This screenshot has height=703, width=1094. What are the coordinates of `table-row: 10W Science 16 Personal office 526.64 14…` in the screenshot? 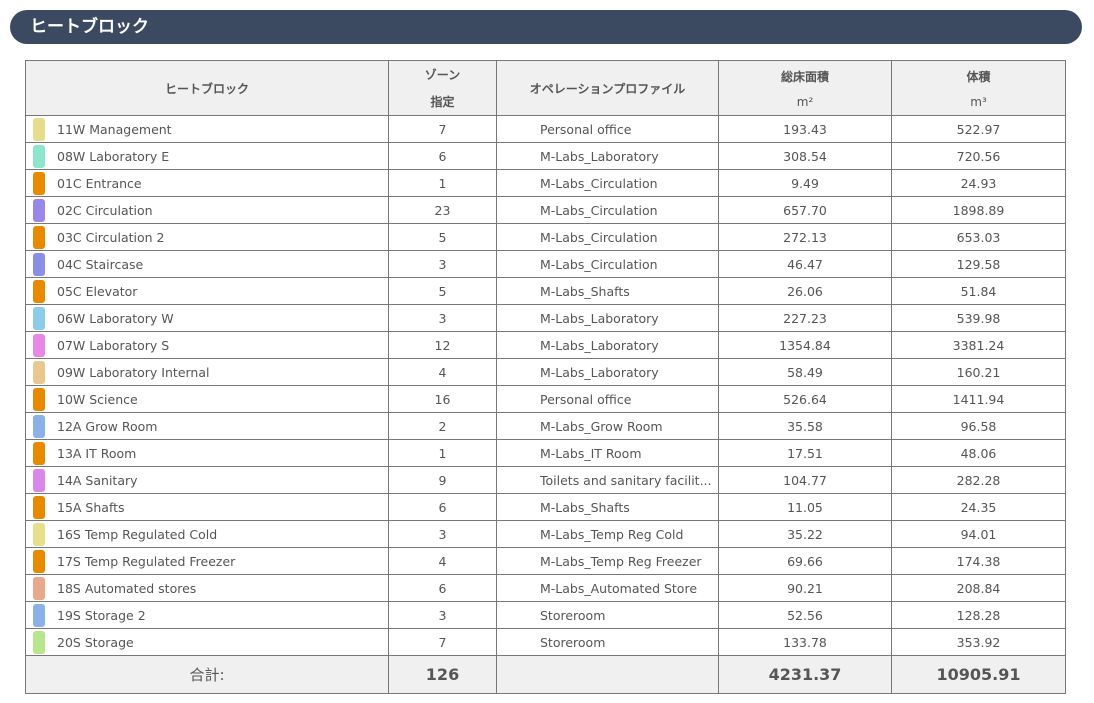 It's located at (545, 399).